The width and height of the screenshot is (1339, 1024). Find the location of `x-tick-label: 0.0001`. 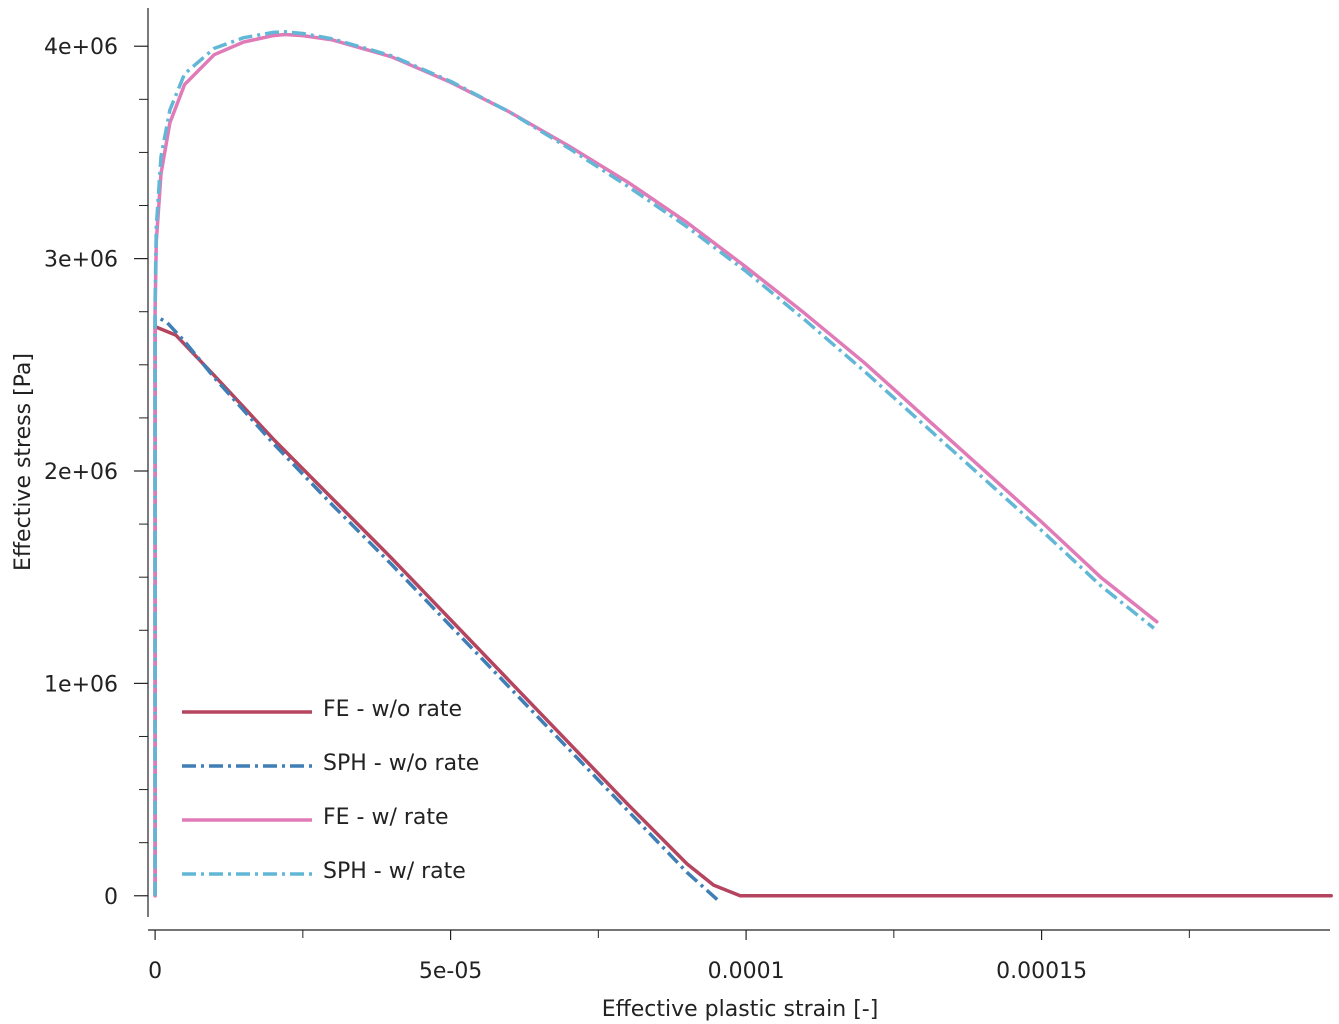

x-tick-label: 0.0001 is located at coordinates (746, 971).